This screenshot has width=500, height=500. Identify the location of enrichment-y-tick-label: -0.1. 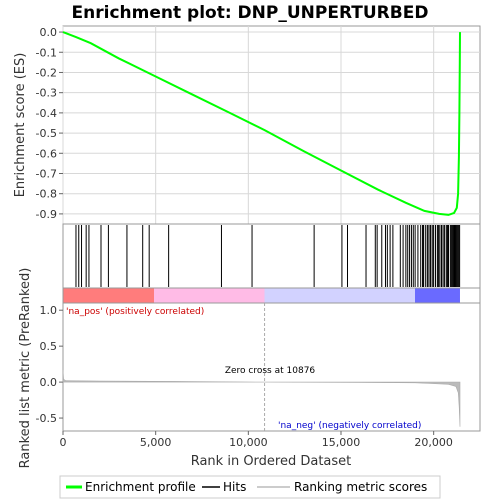
(46, 52).